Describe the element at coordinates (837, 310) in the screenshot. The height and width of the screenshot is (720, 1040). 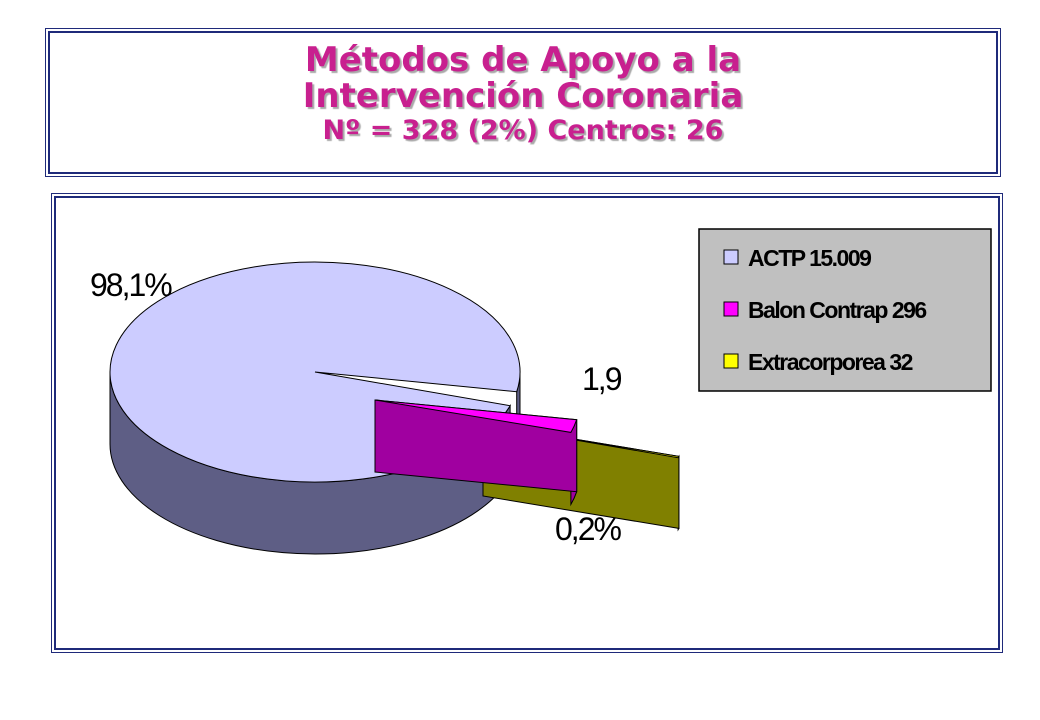
I see `legend-label: Balon Contrap 296` at that location.